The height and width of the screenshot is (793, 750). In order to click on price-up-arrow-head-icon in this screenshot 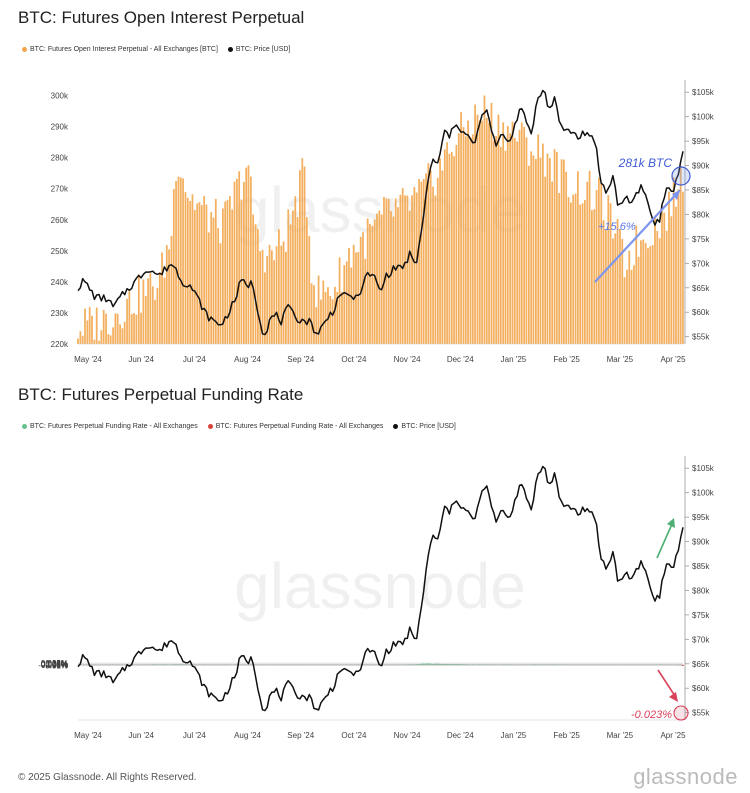, I will do `click(671, 523)`.